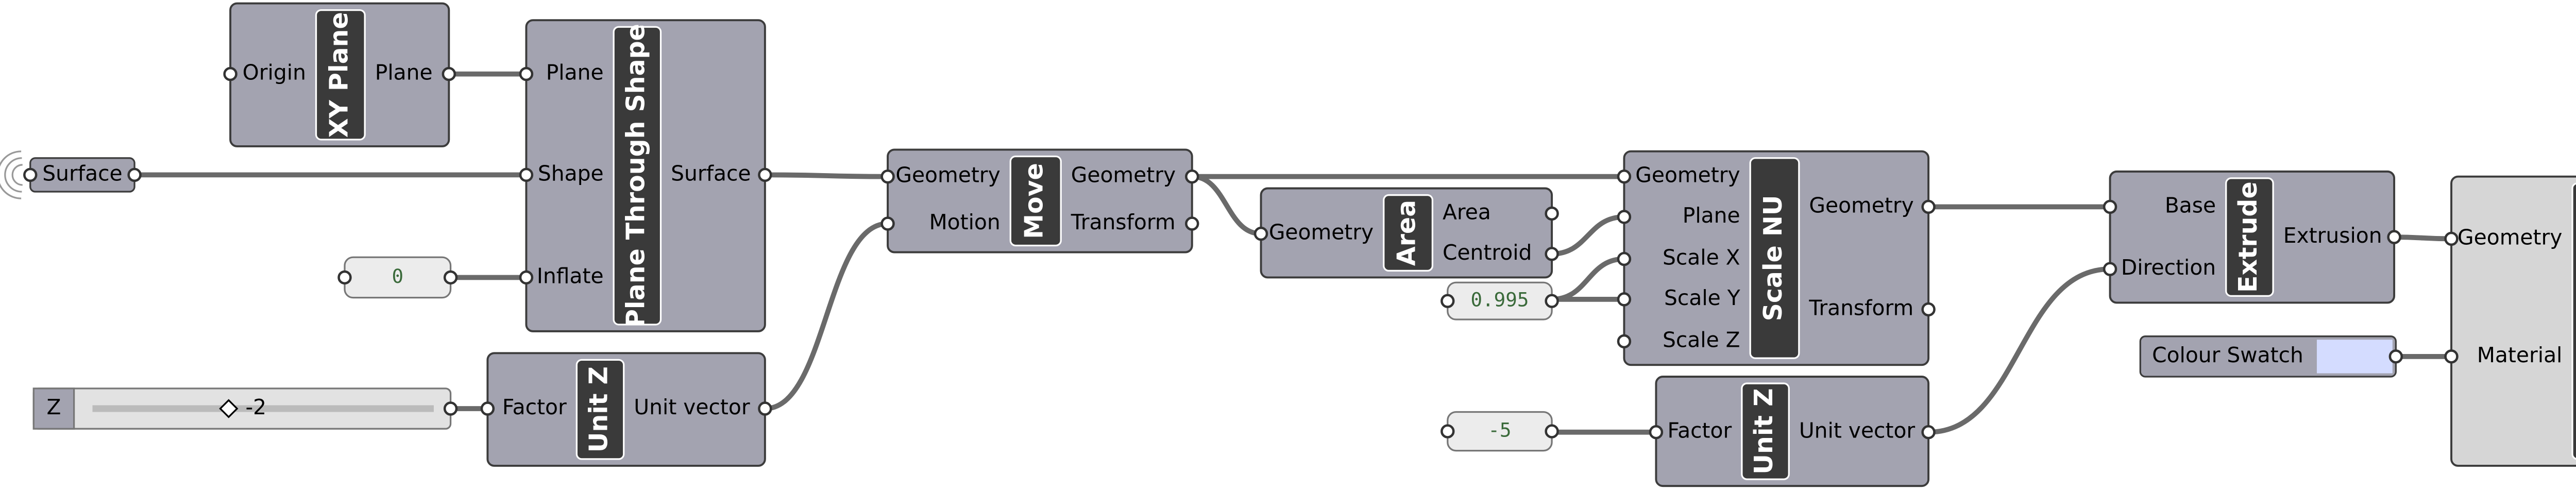 The image size is (2576, 489). Describe the element at coordinates (2332, 236) in the screenshot. I see `output-label: Extrusion` at that location.